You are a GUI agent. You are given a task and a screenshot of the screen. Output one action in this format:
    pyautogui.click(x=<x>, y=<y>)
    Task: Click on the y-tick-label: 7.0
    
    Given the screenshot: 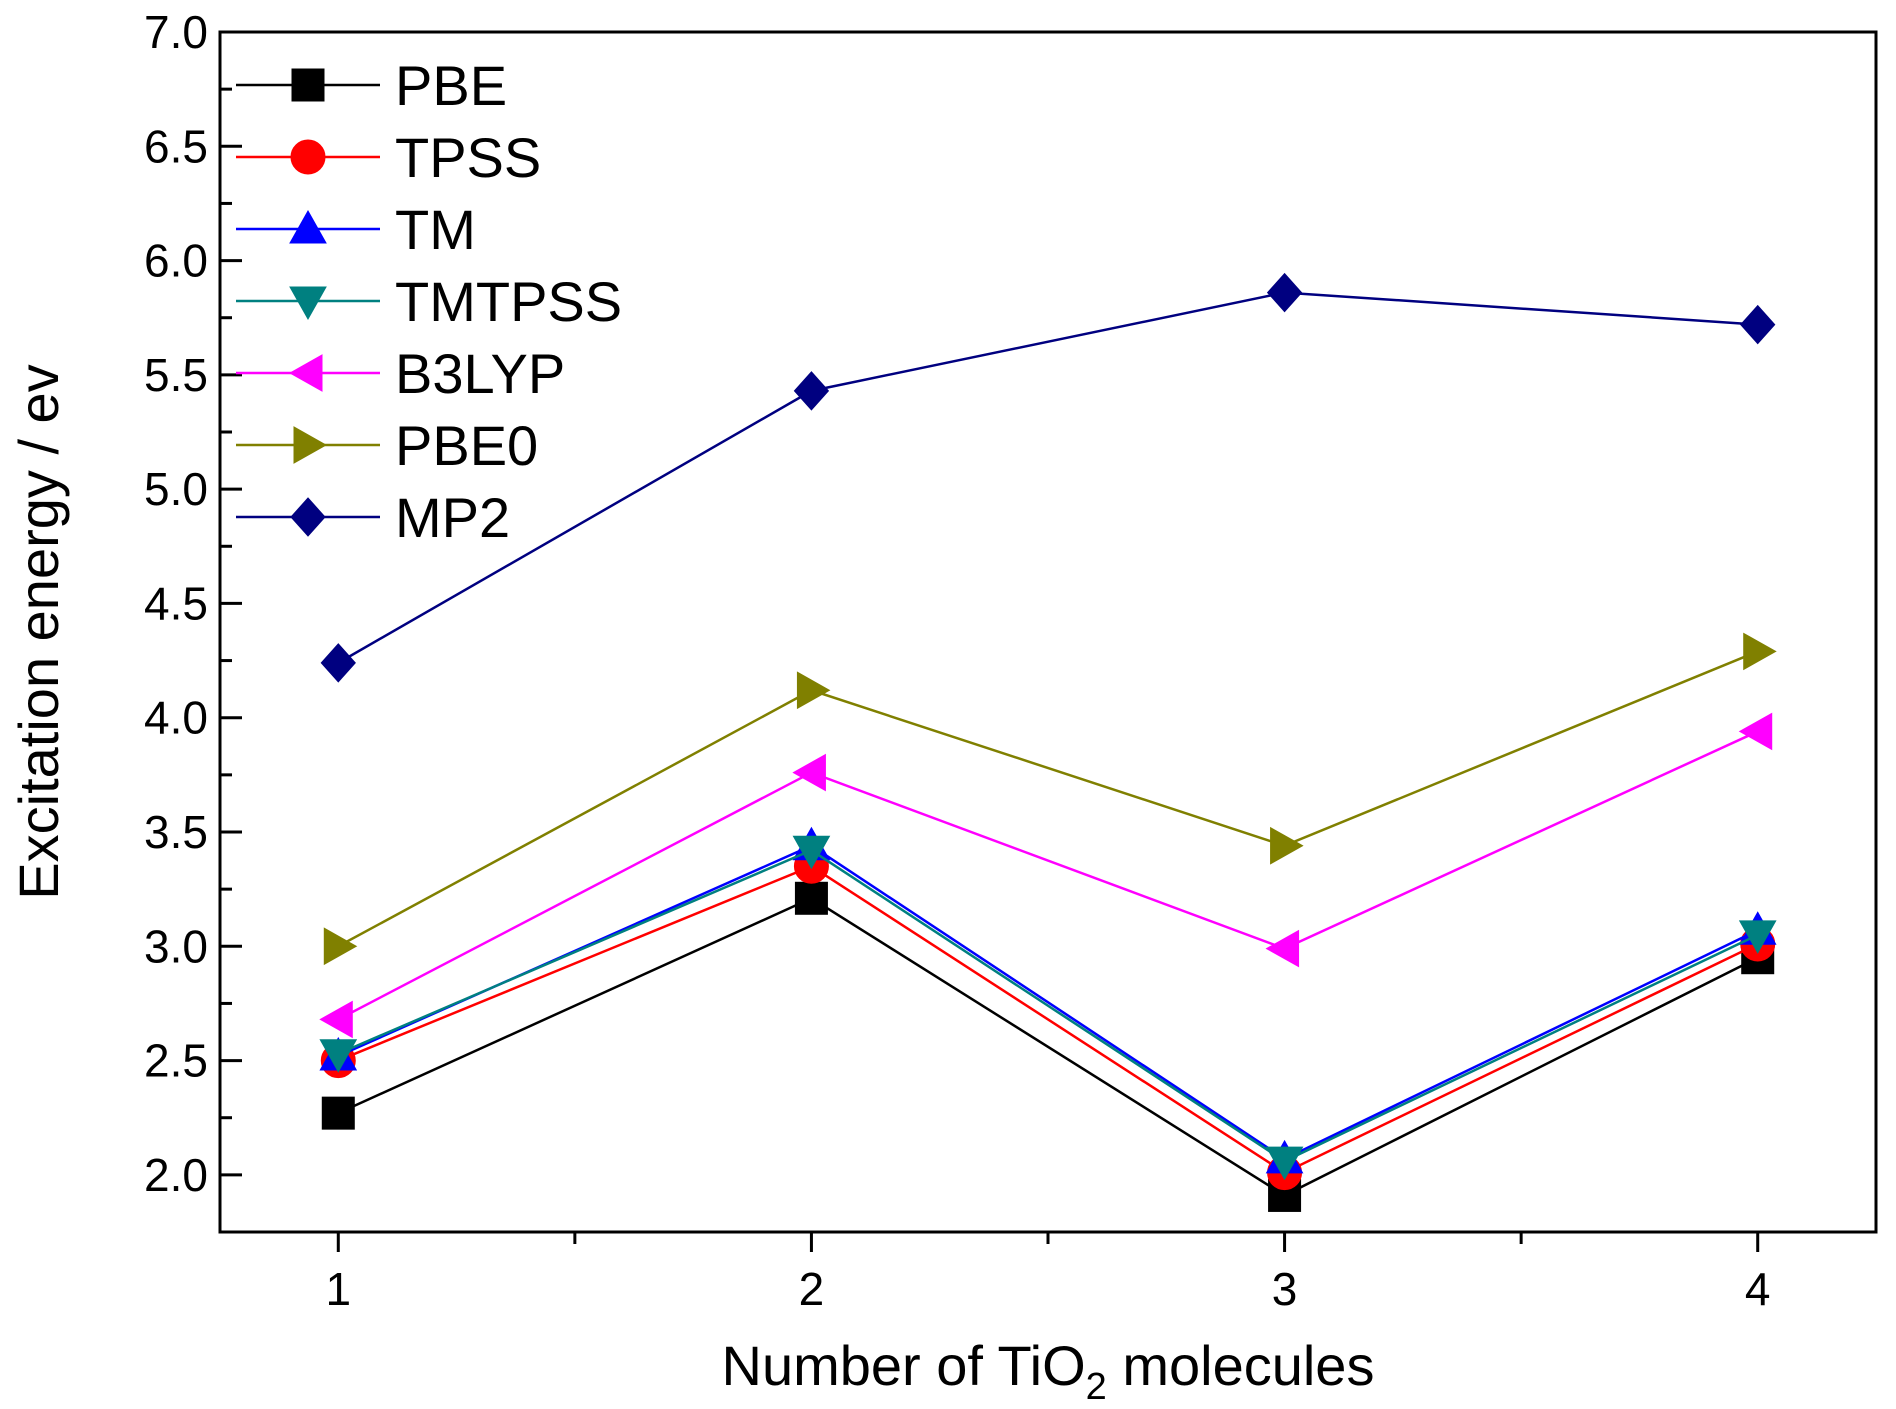 What is the action you would take?
    pyautogui.click(x=176, y=32)
    